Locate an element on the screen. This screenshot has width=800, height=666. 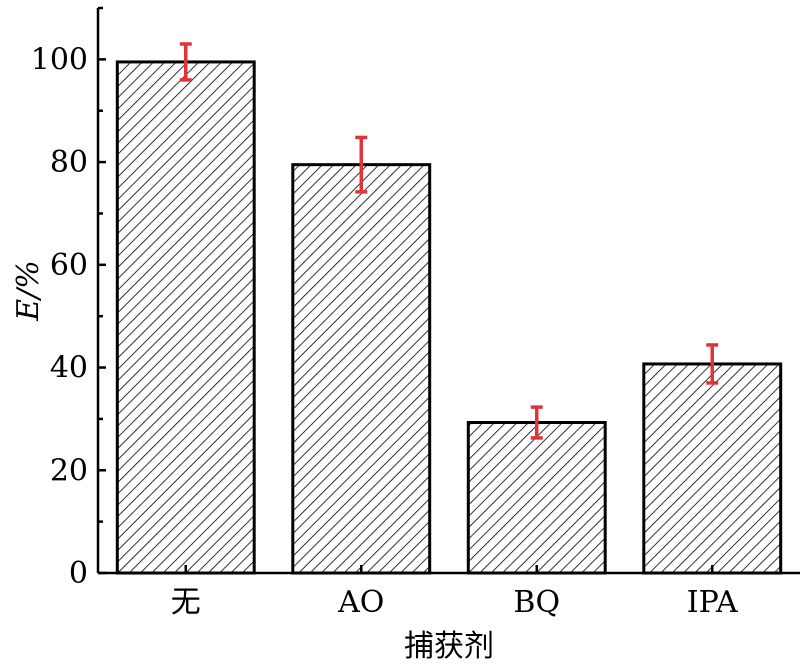
x-tick-label: IPA is located at coordinates (712, 602).